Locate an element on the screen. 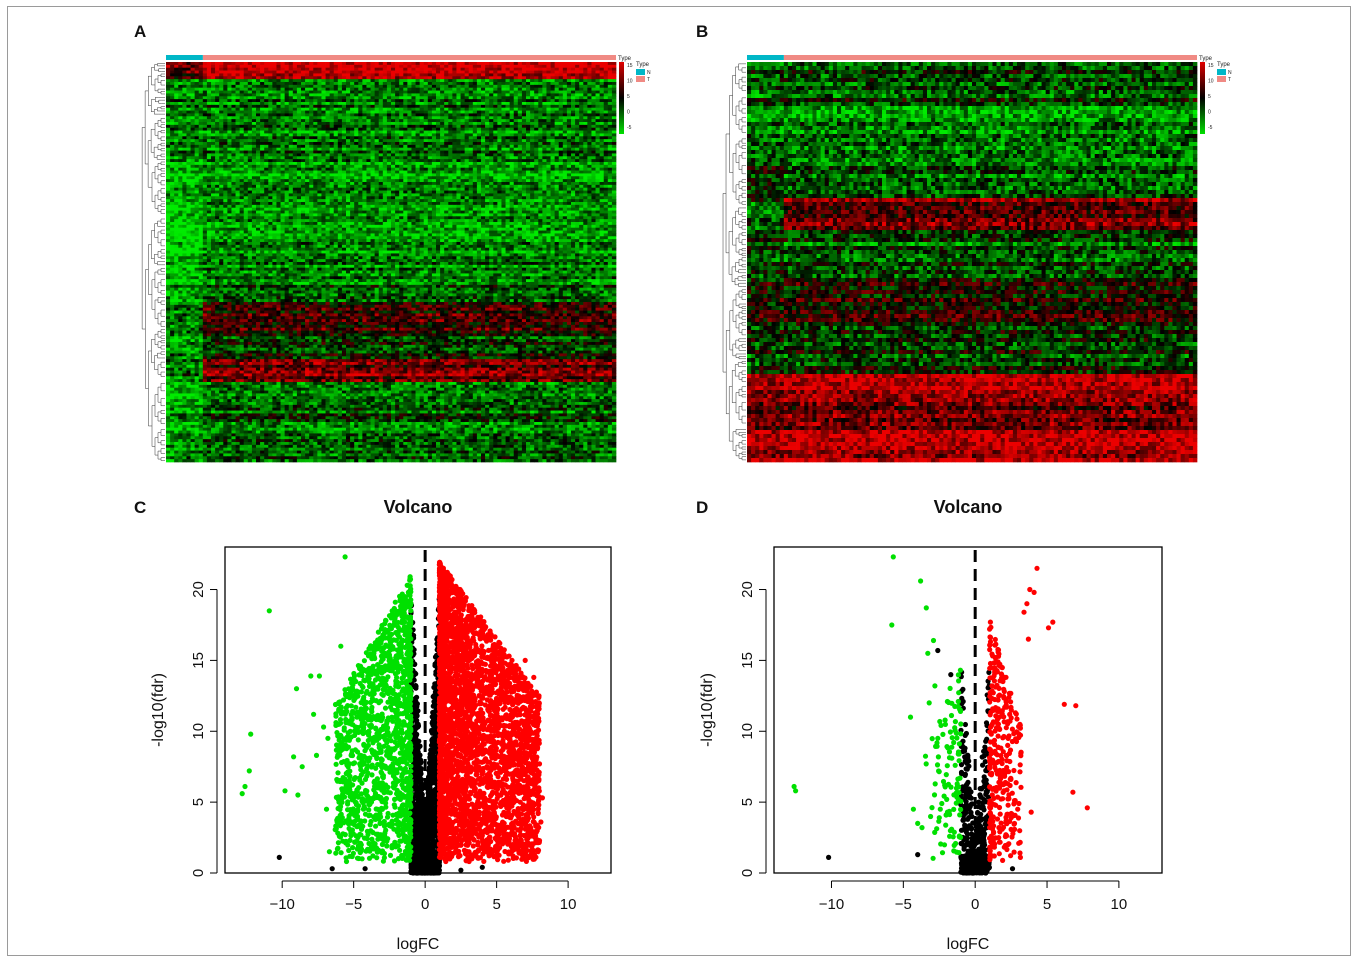 Image resolution: width=1360 pixels, height=961 pixels. panel-label-c: C is located at coordinates (140, 508).